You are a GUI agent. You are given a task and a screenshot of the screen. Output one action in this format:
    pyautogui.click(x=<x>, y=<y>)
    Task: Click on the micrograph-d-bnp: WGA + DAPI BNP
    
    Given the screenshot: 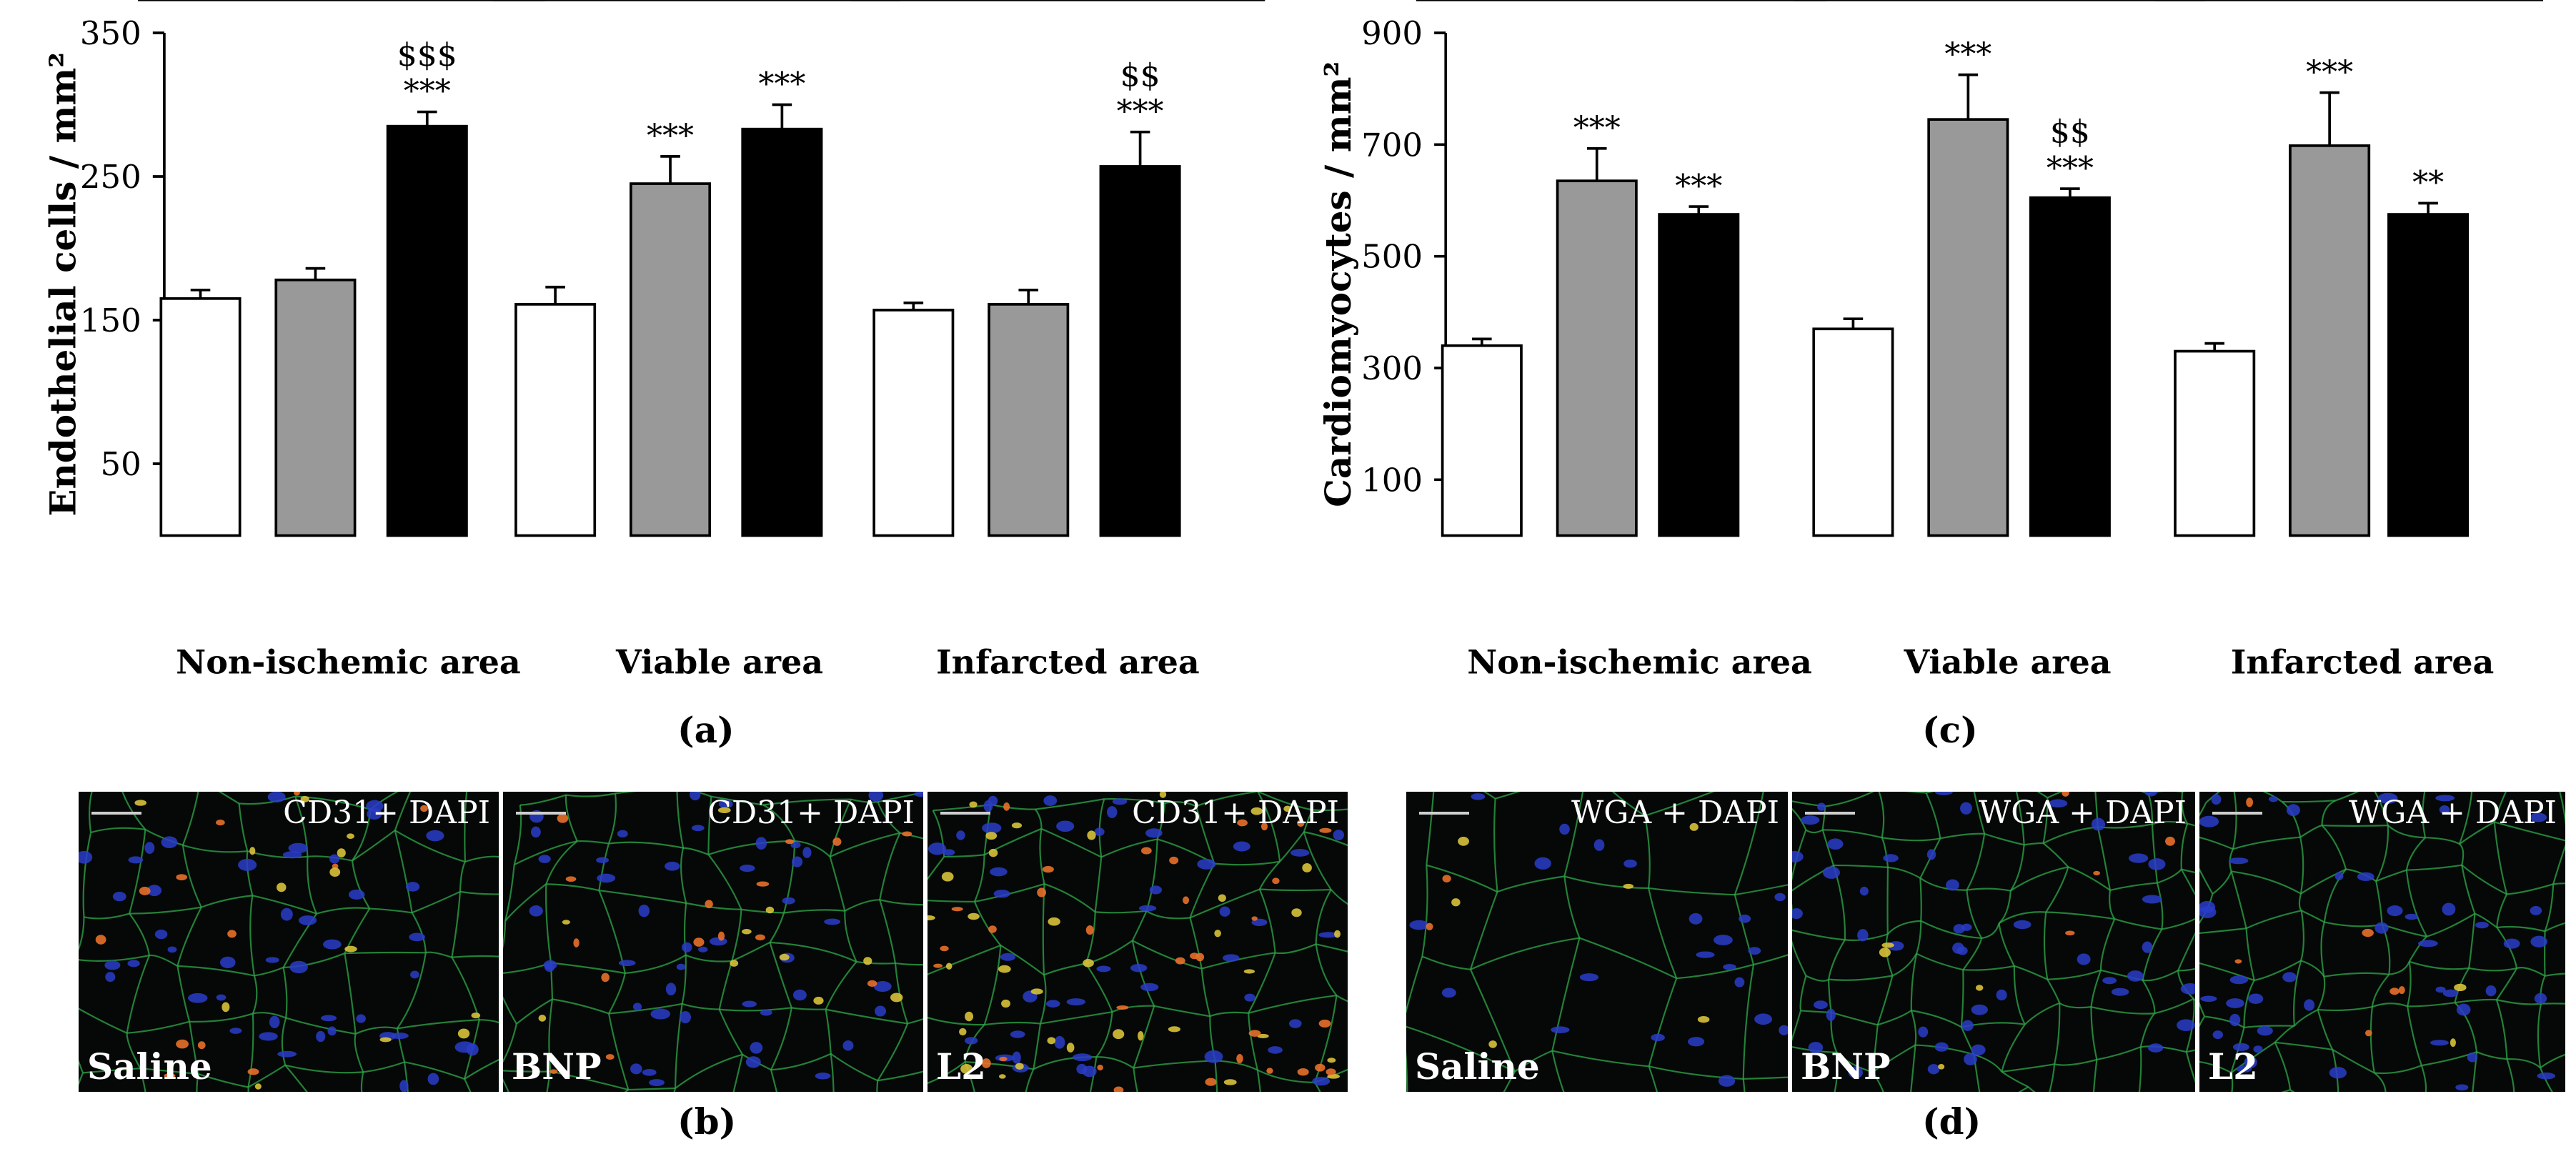 What is the action you would take?
    pyautogui.click(x=1993, y=942)
    